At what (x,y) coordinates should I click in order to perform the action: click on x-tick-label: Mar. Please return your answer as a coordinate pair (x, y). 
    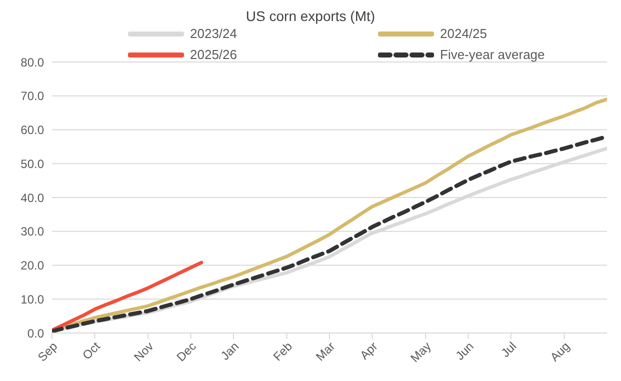
    Looking at the image, I should click on (325, 351).